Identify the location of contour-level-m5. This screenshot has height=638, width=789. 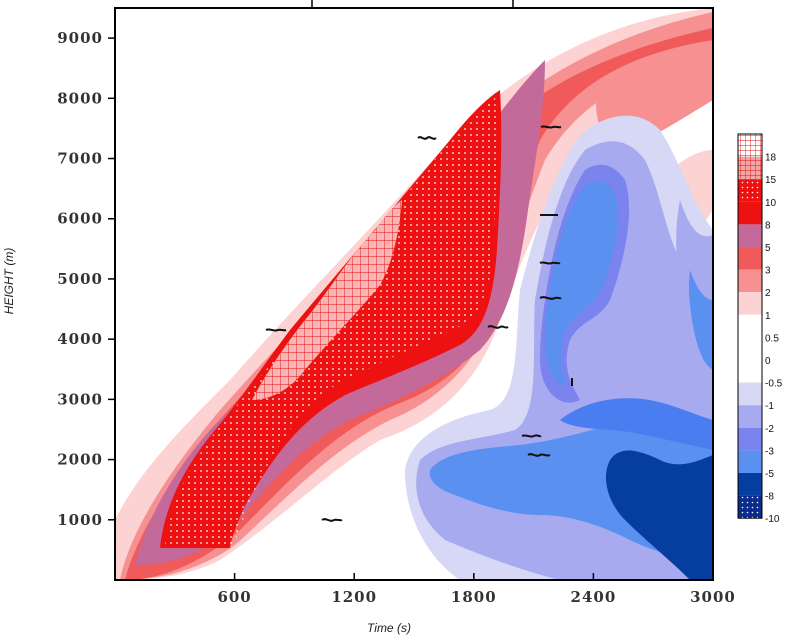
(636, 424).